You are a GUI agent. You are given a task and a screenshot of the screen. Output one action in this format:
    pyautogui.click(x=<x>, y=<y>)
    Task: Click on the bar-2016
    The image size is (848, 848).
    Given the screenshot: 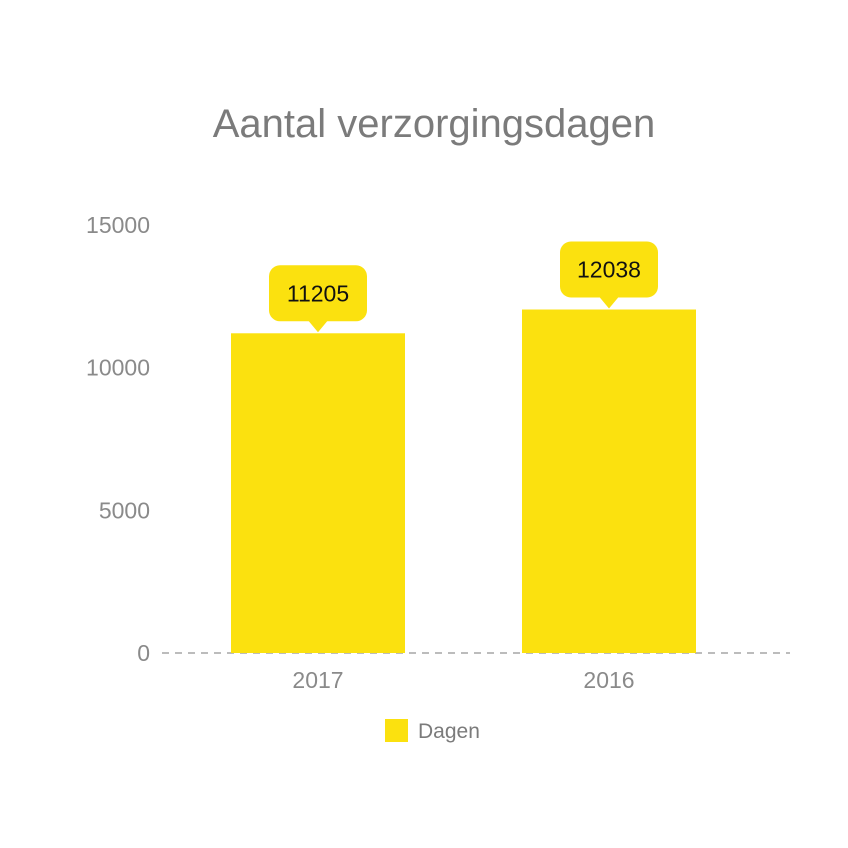 What is the action you would take?
    pyautogui.click(x=609, y=481)
    